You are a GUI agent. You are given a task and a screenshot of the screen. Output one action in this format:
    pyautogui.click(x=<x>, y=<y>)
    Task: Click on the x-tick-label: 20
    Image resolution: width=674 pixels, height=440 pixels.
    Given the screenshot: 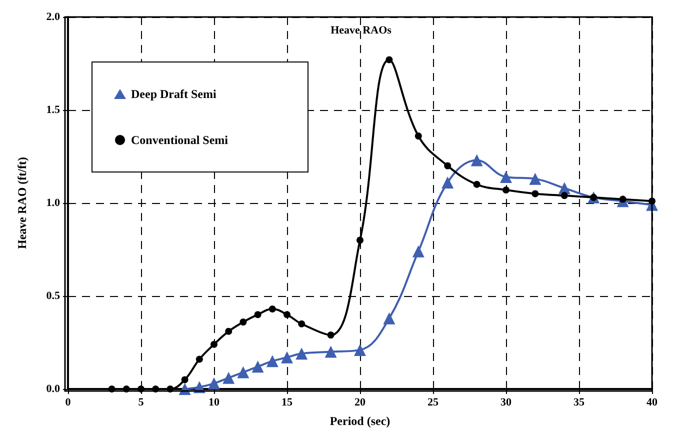 What is the action you would take?
    pyautogui.click(x=360, y=402)
    